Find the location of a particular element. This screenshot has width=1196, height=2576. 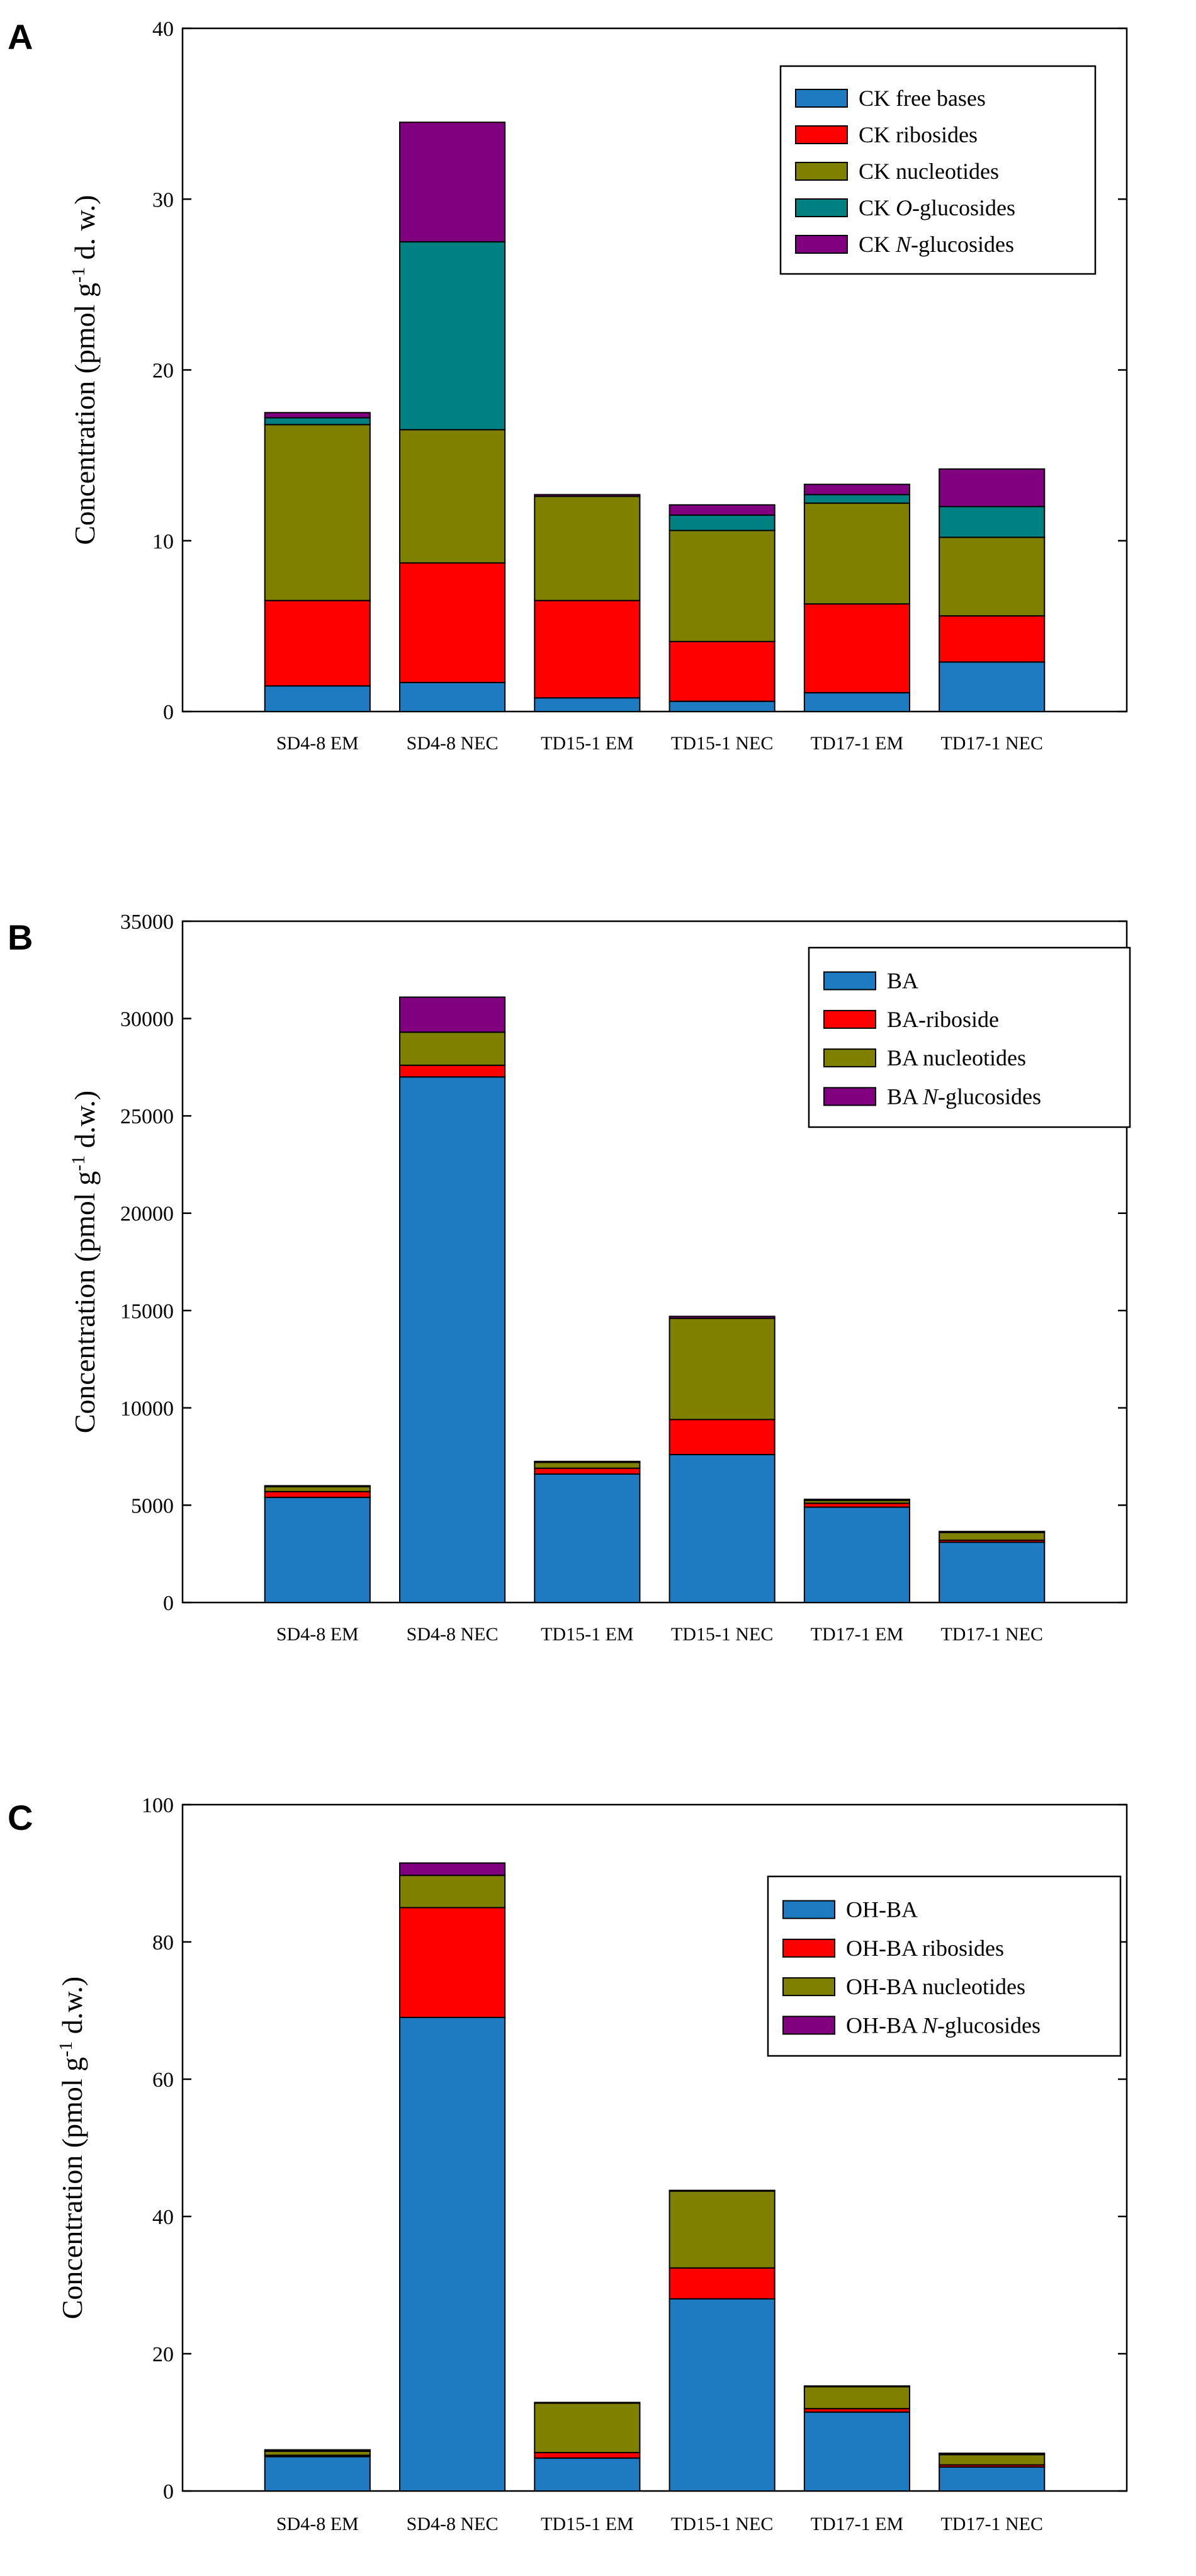

panel-letter: A is located at coordinates (21, 37).